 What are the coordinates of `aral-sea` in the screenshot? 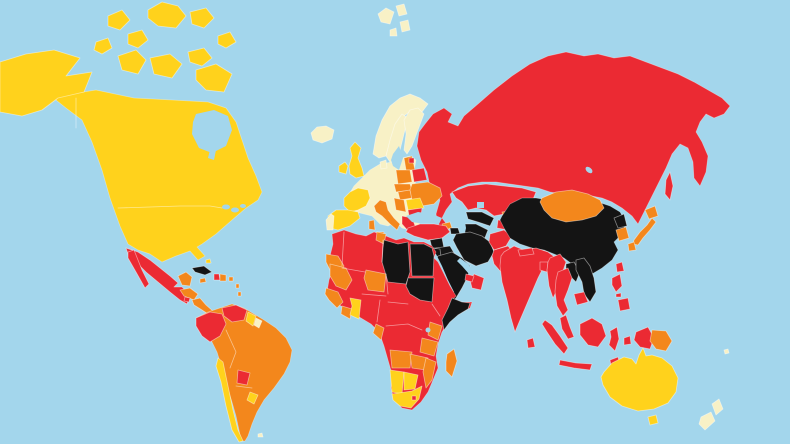 It's located at (480, 205).